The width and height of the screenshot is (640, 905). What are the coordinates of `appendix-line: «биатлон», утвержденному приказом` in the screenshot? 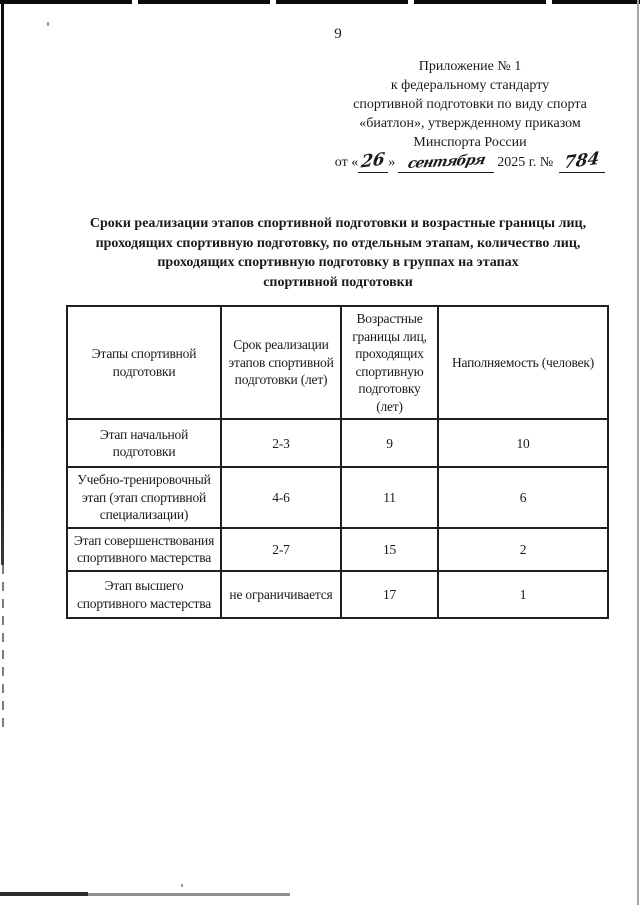 It's located at (470, 123).